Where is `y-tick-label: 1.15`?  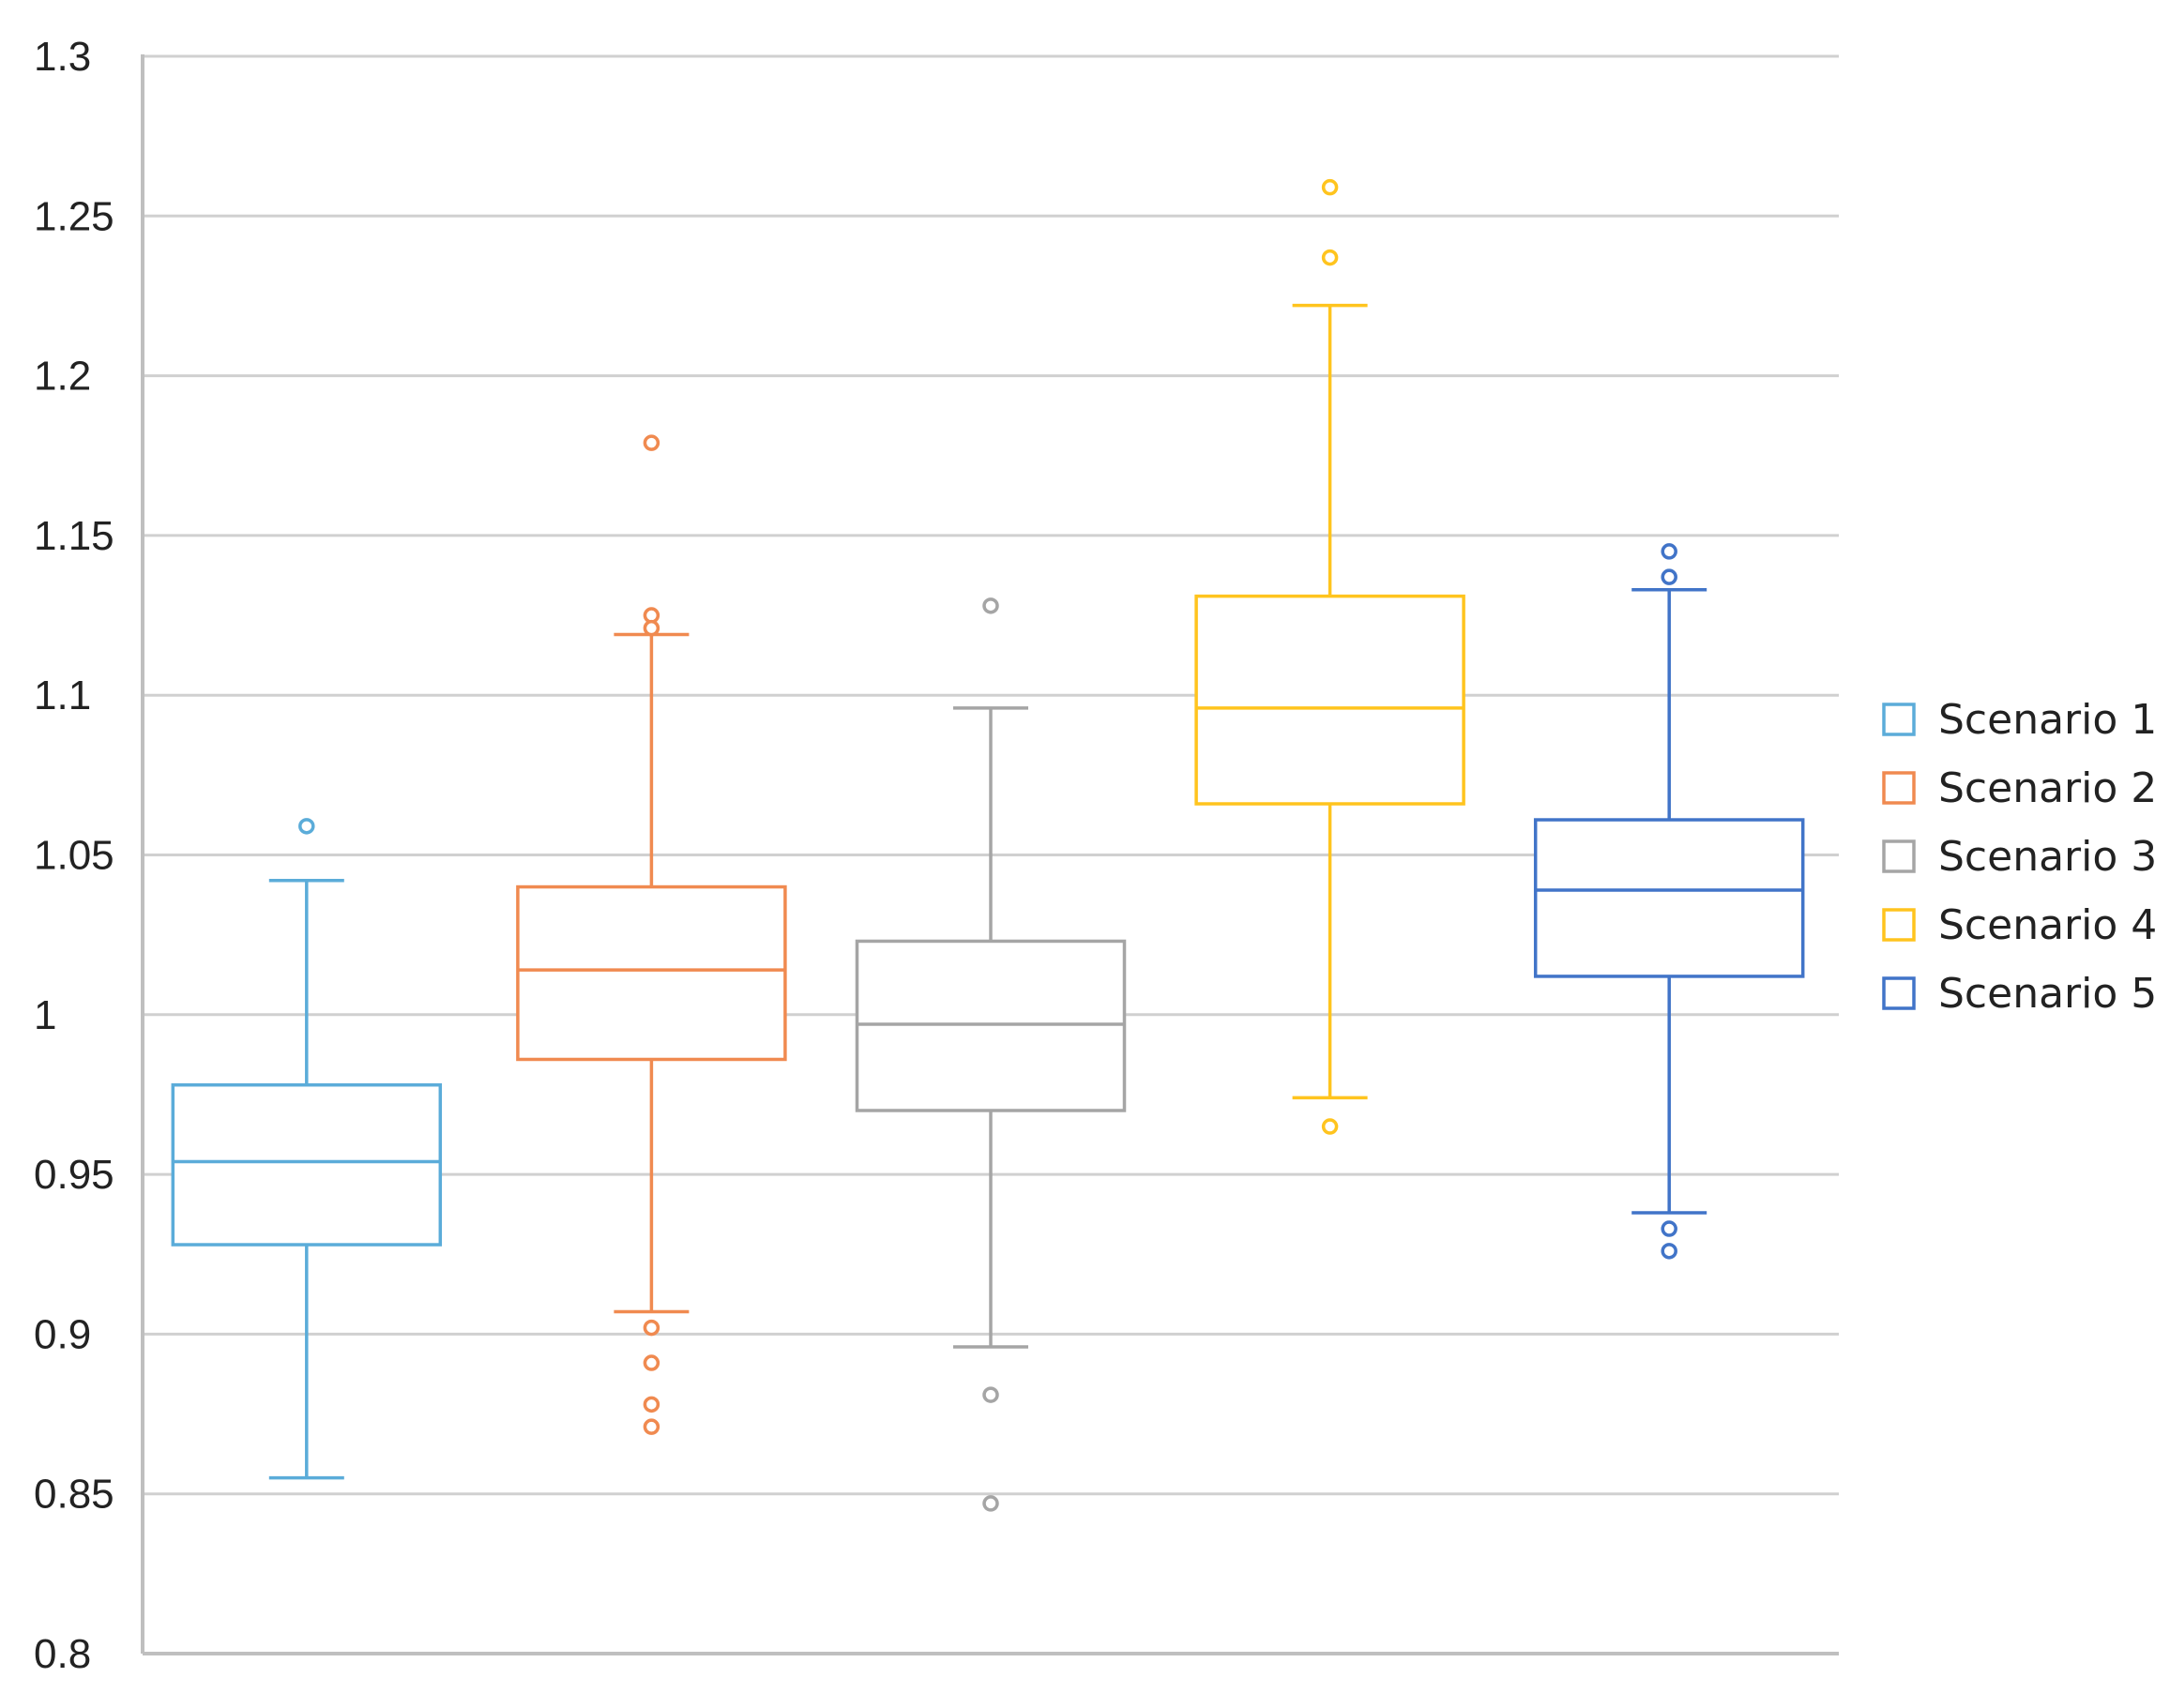 y-tick-label: 1.15 is located at coordinates (74, 536).